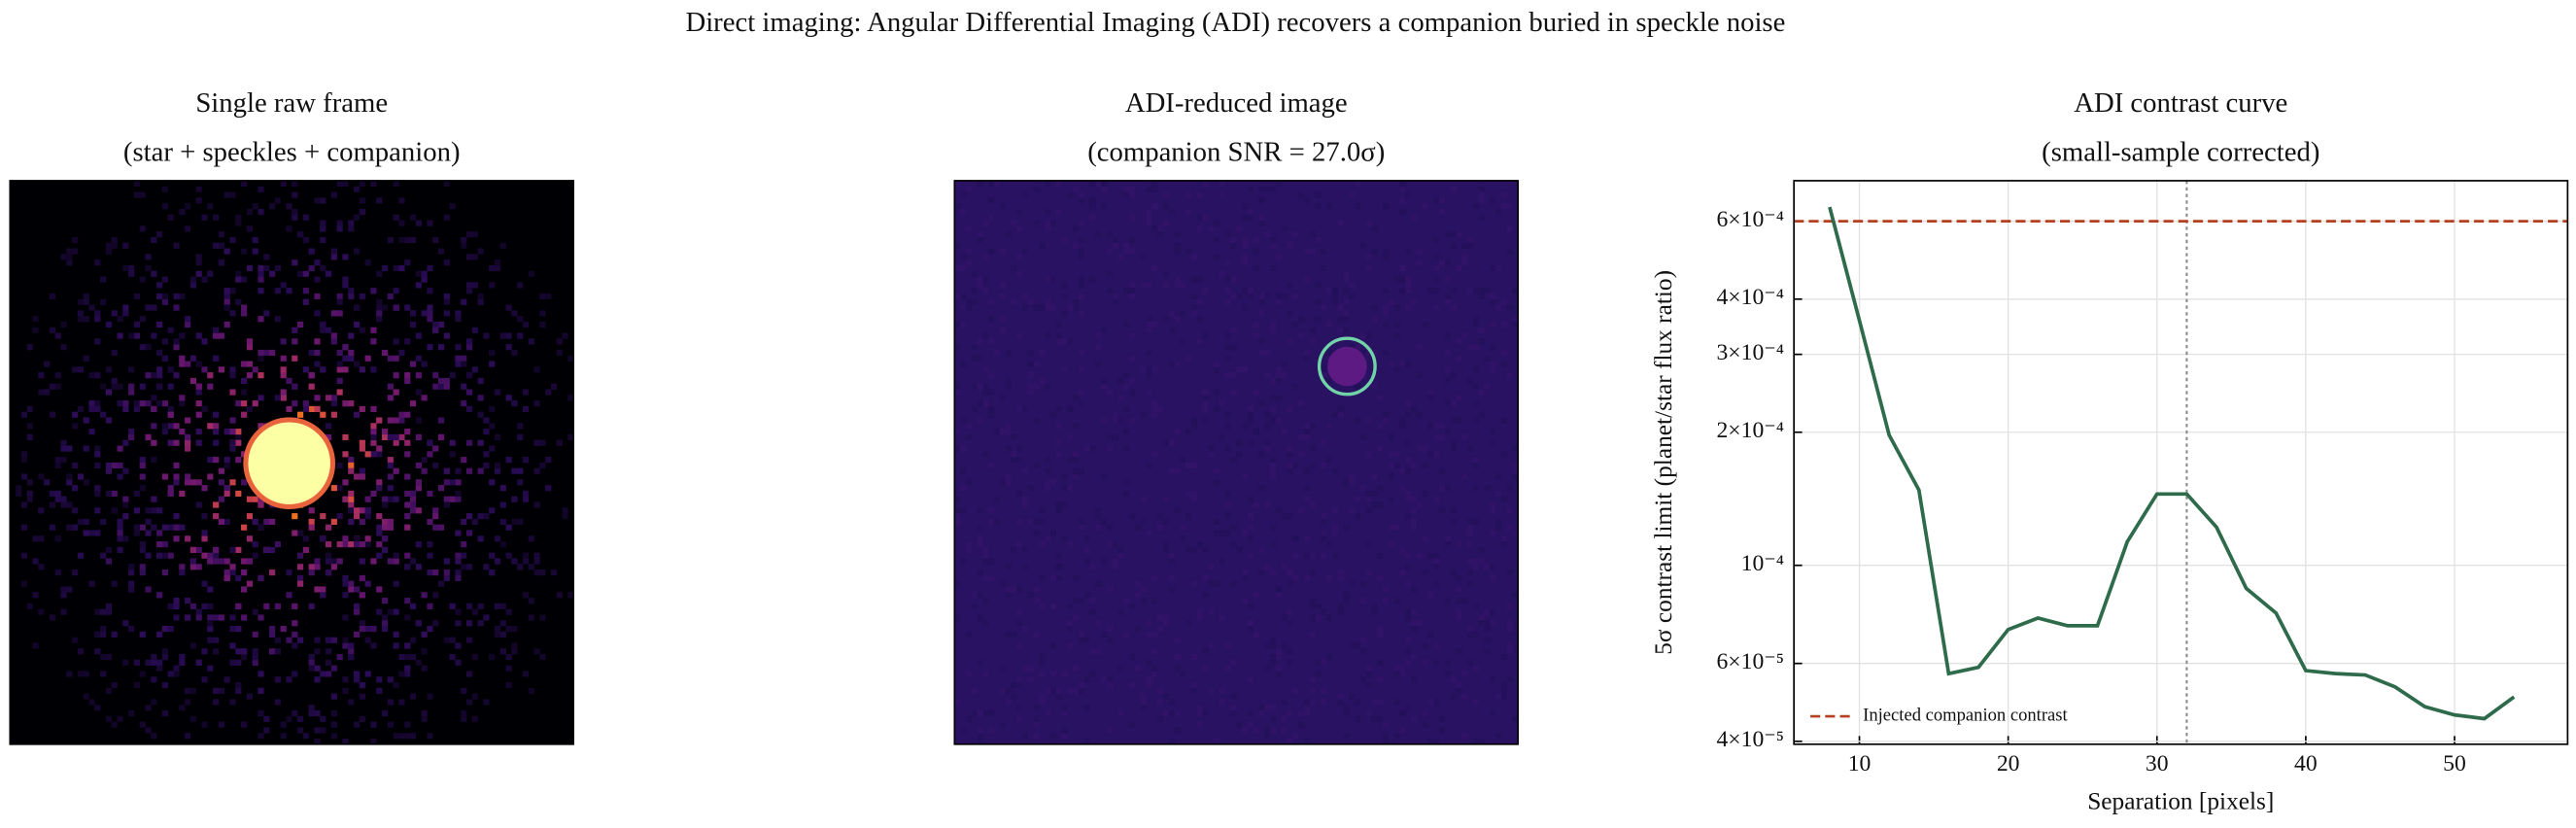 The image size is (2576, 828). I want to click on image, so click(291, 462).